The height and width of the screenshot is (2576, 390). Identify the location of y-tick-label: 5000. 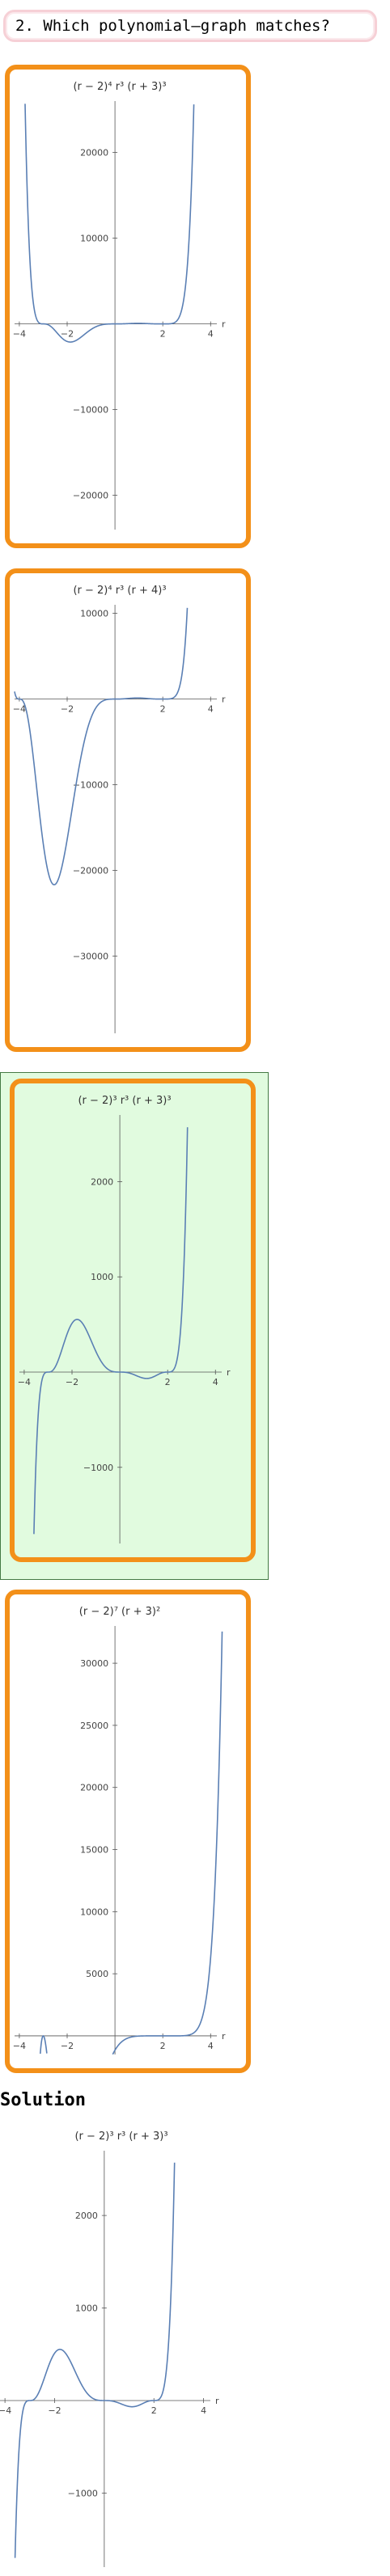
(97, 1974).